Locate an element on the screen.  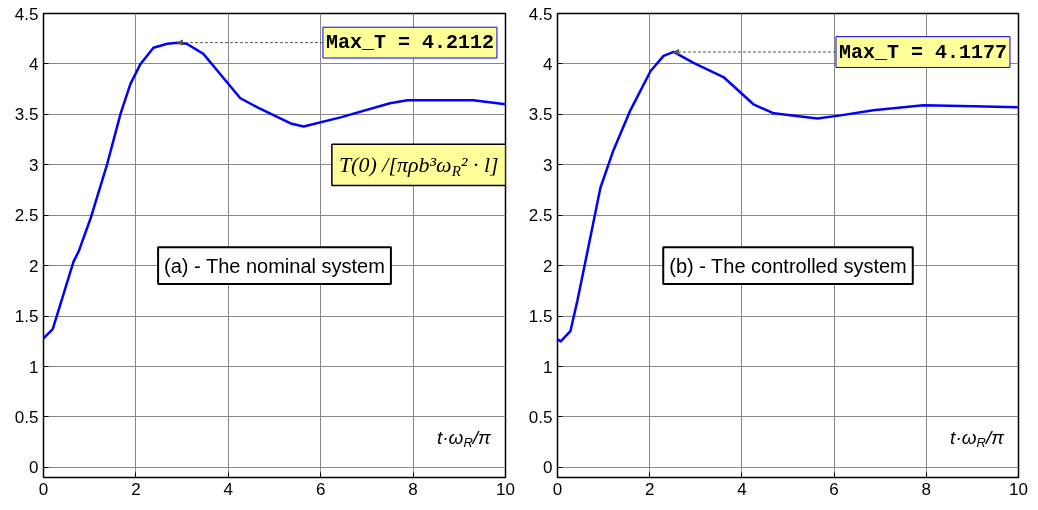
annotation: (b) - The controlled system is located at coordinates (788, 265).